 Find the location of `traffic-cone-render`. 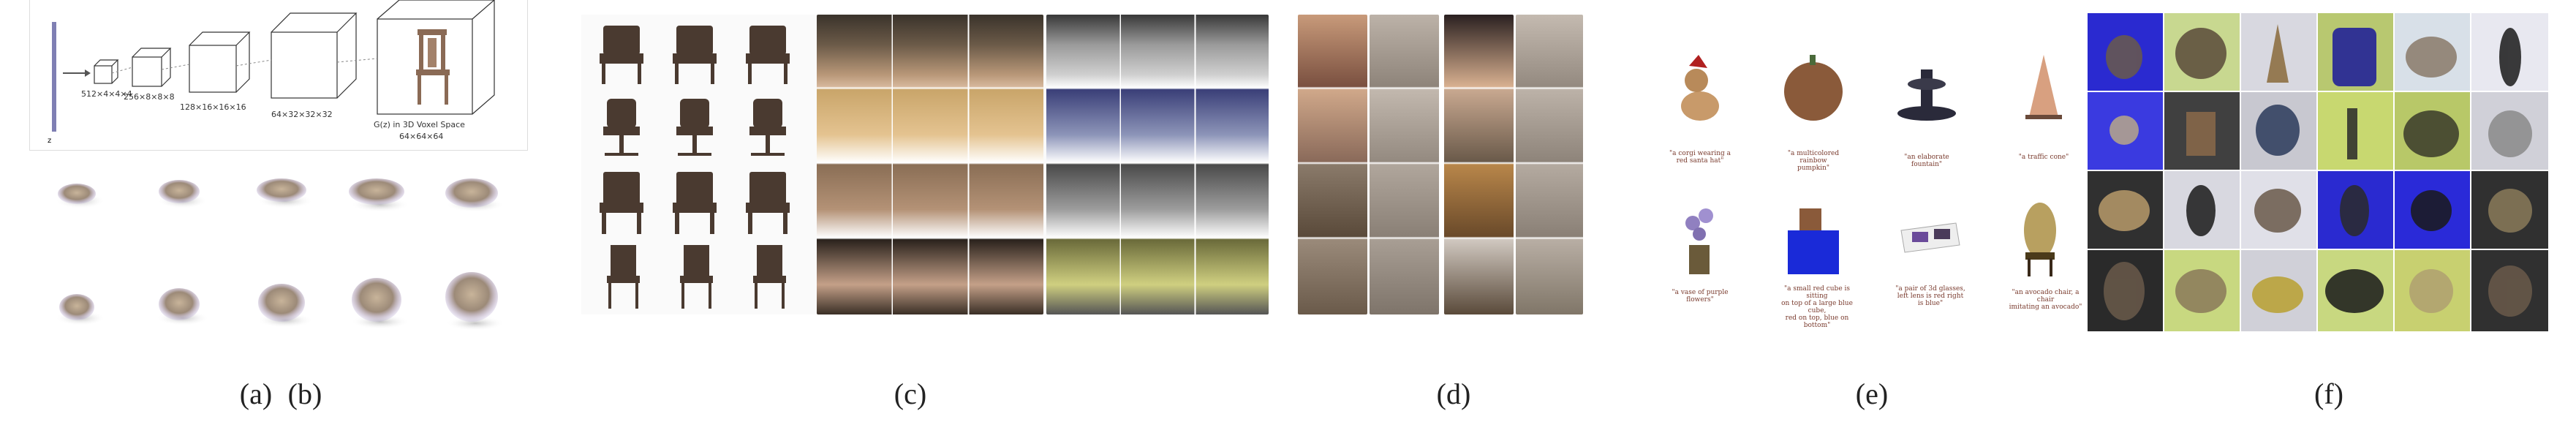

traffic-cone-render is located at coordinates (2043, 87).